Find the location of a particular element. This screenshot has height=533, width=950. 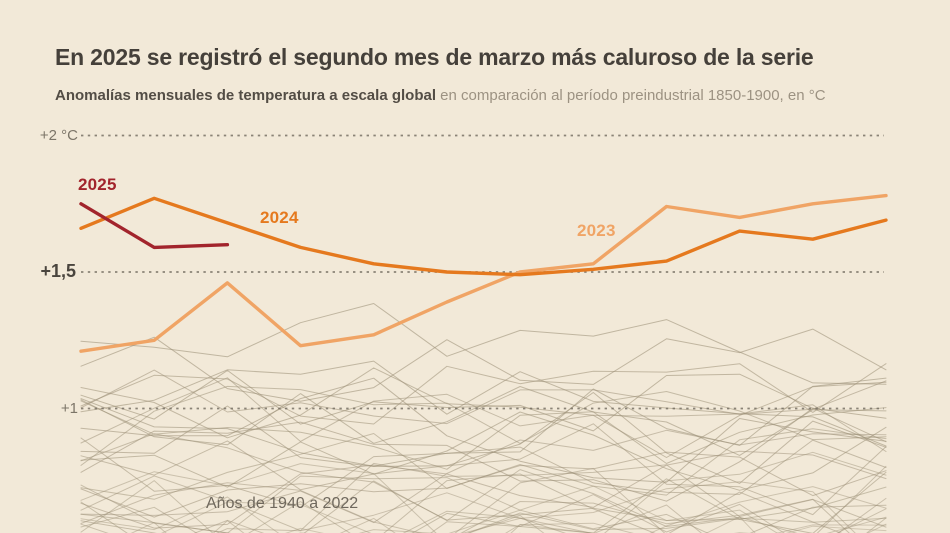

year-line-1992 is located at coordinates (483, 519).